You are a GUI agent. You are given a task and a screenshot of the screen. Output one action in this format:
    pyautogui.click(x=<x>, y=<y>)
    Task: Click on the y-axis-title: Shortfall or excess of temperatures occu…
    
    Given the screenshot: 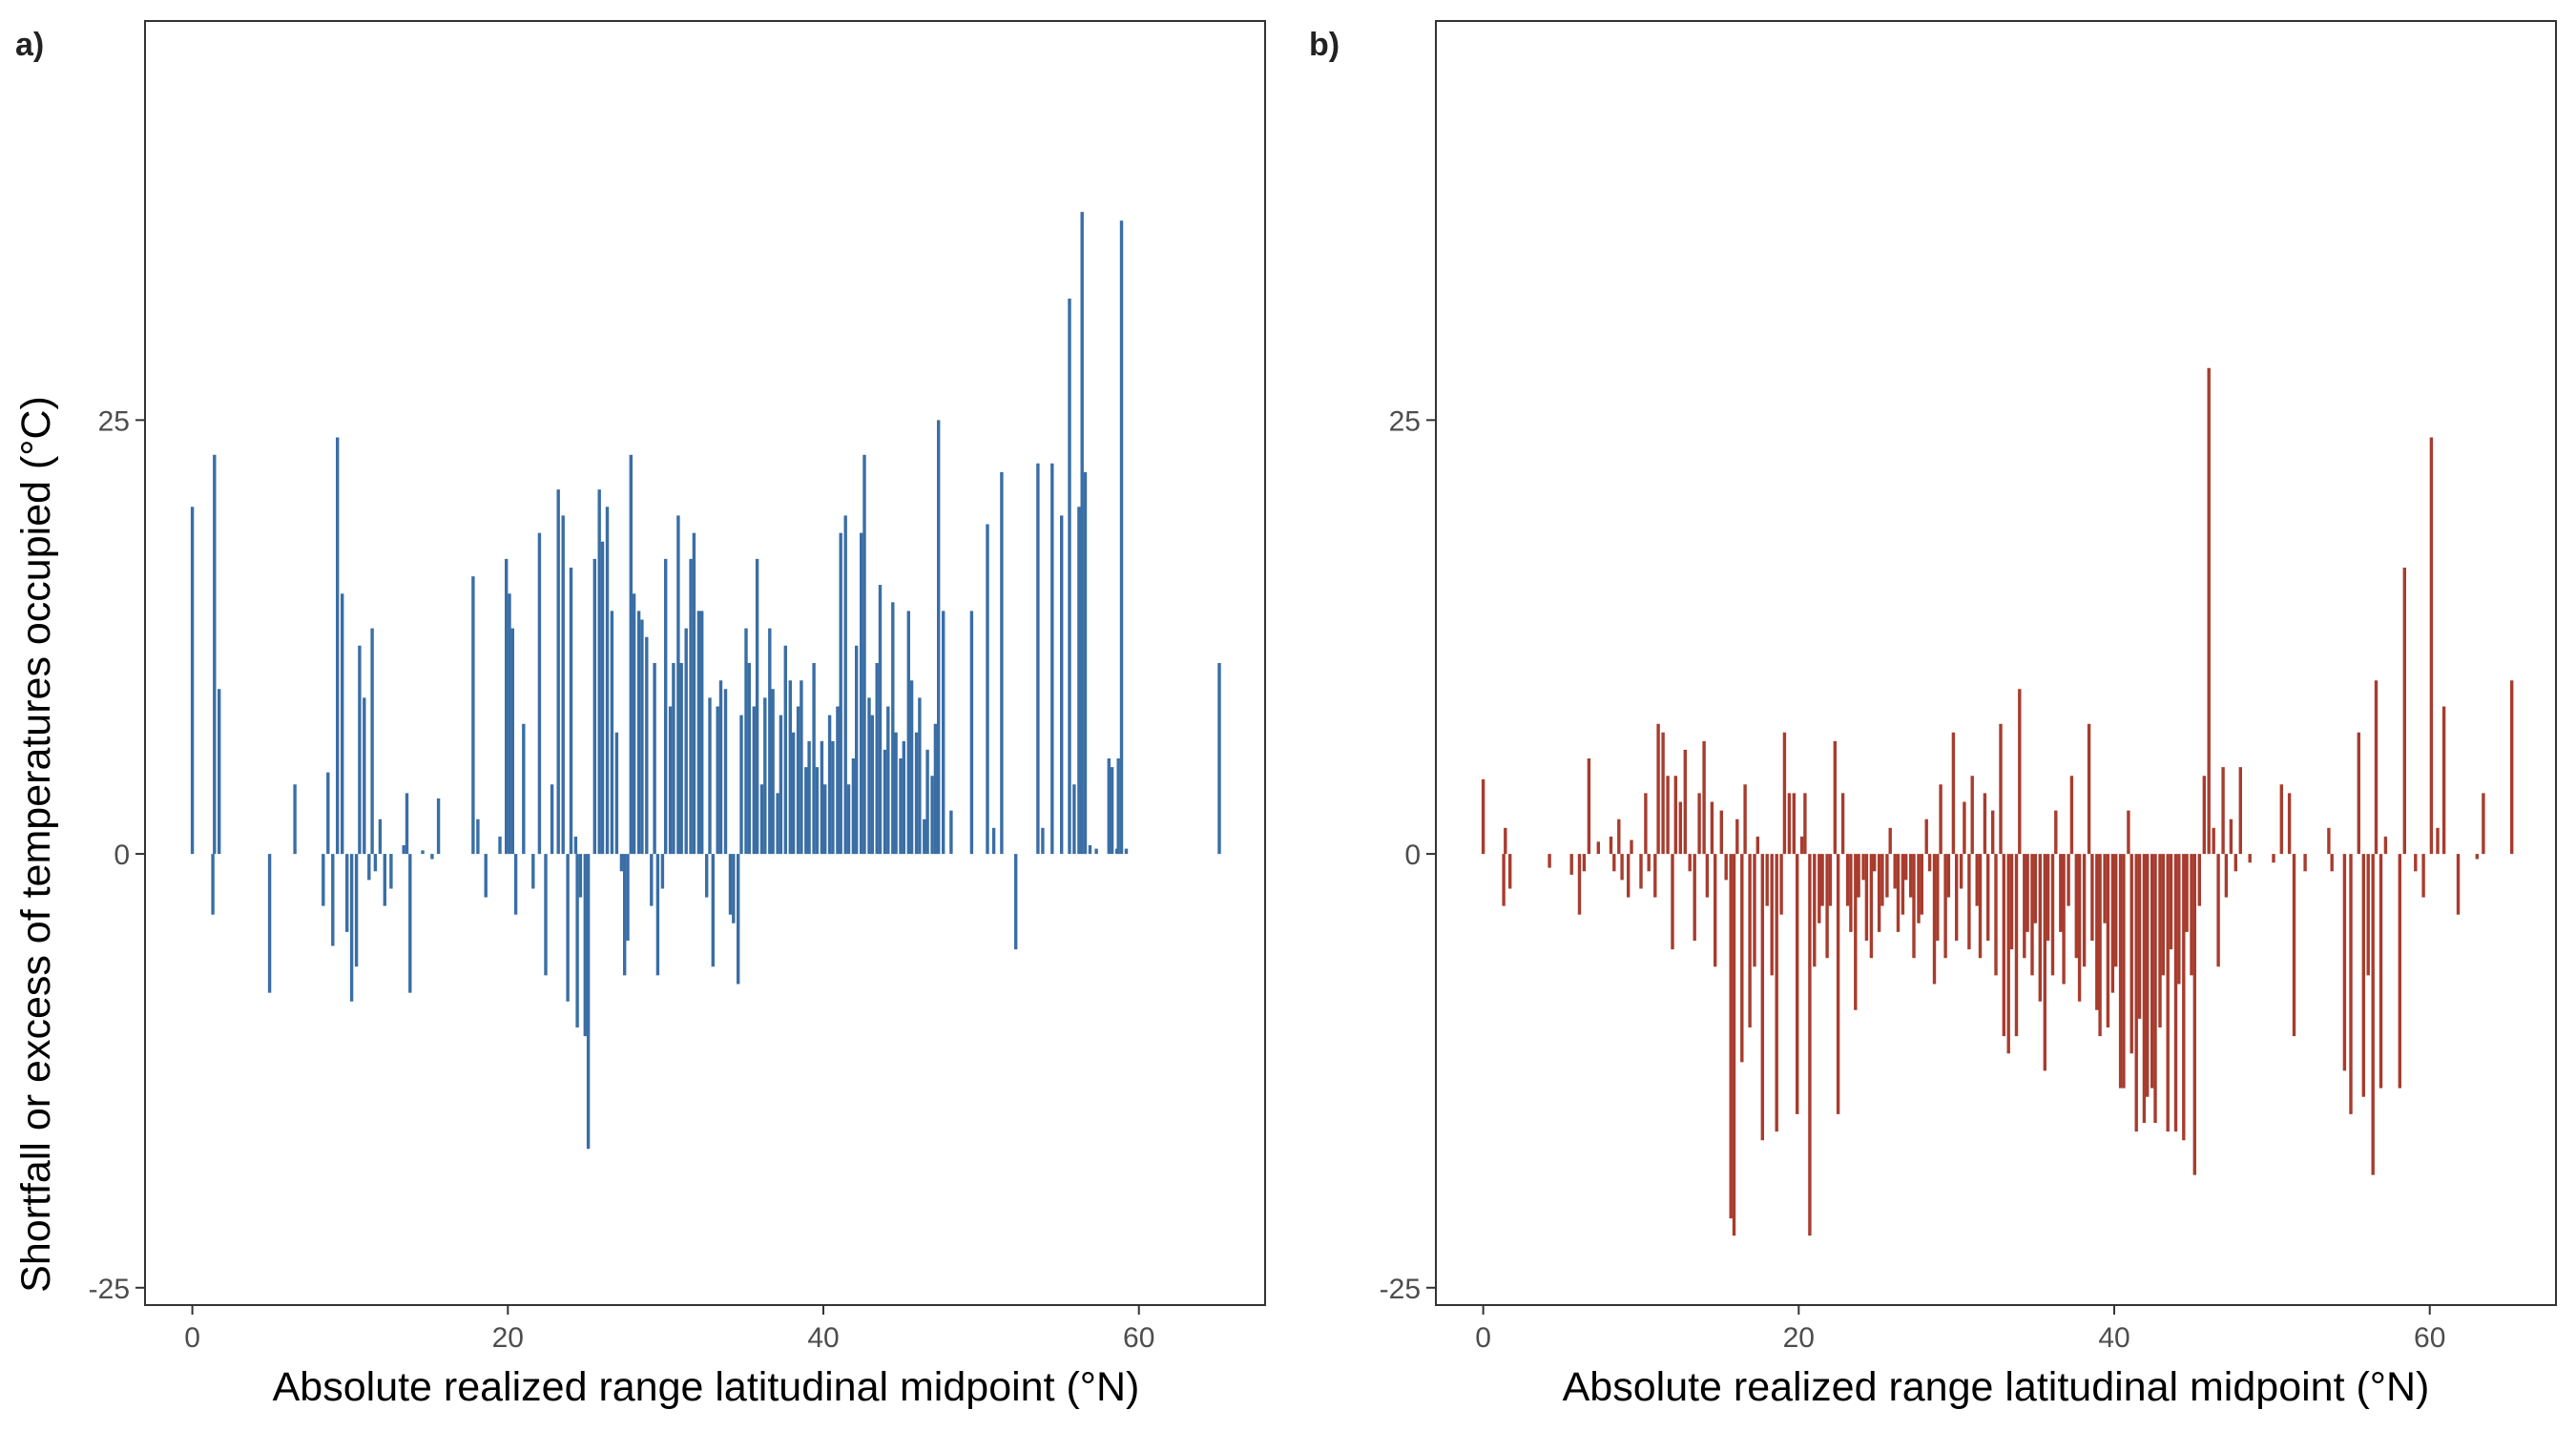 What is the action you would take?
    pyautogui.click(x=36, y=844)
    